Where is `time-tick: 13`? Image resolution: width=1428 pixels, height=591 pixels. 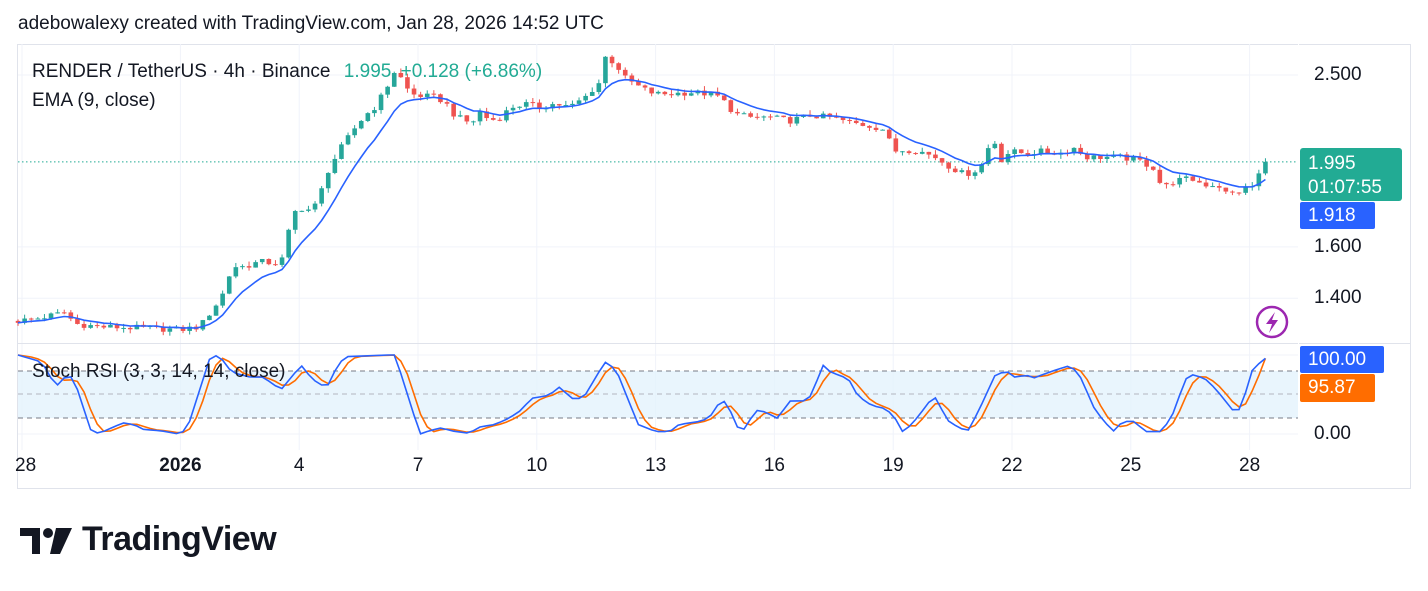
time-tick: 13 is located at coordinates (656, 465).